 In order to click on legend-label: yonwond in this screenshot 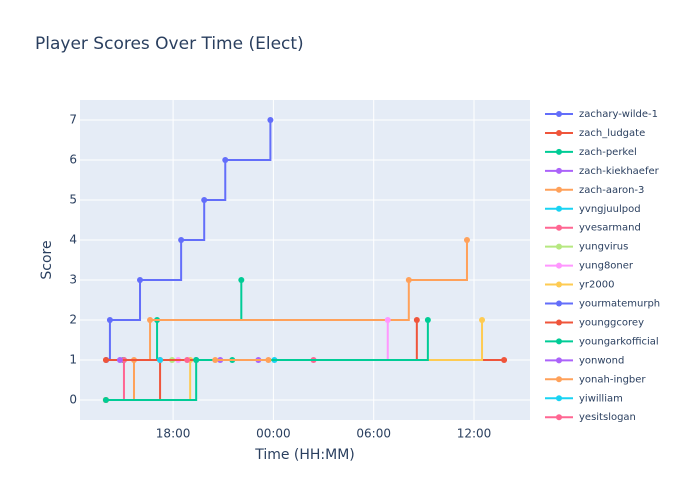, I will do `click(601, 360)`.